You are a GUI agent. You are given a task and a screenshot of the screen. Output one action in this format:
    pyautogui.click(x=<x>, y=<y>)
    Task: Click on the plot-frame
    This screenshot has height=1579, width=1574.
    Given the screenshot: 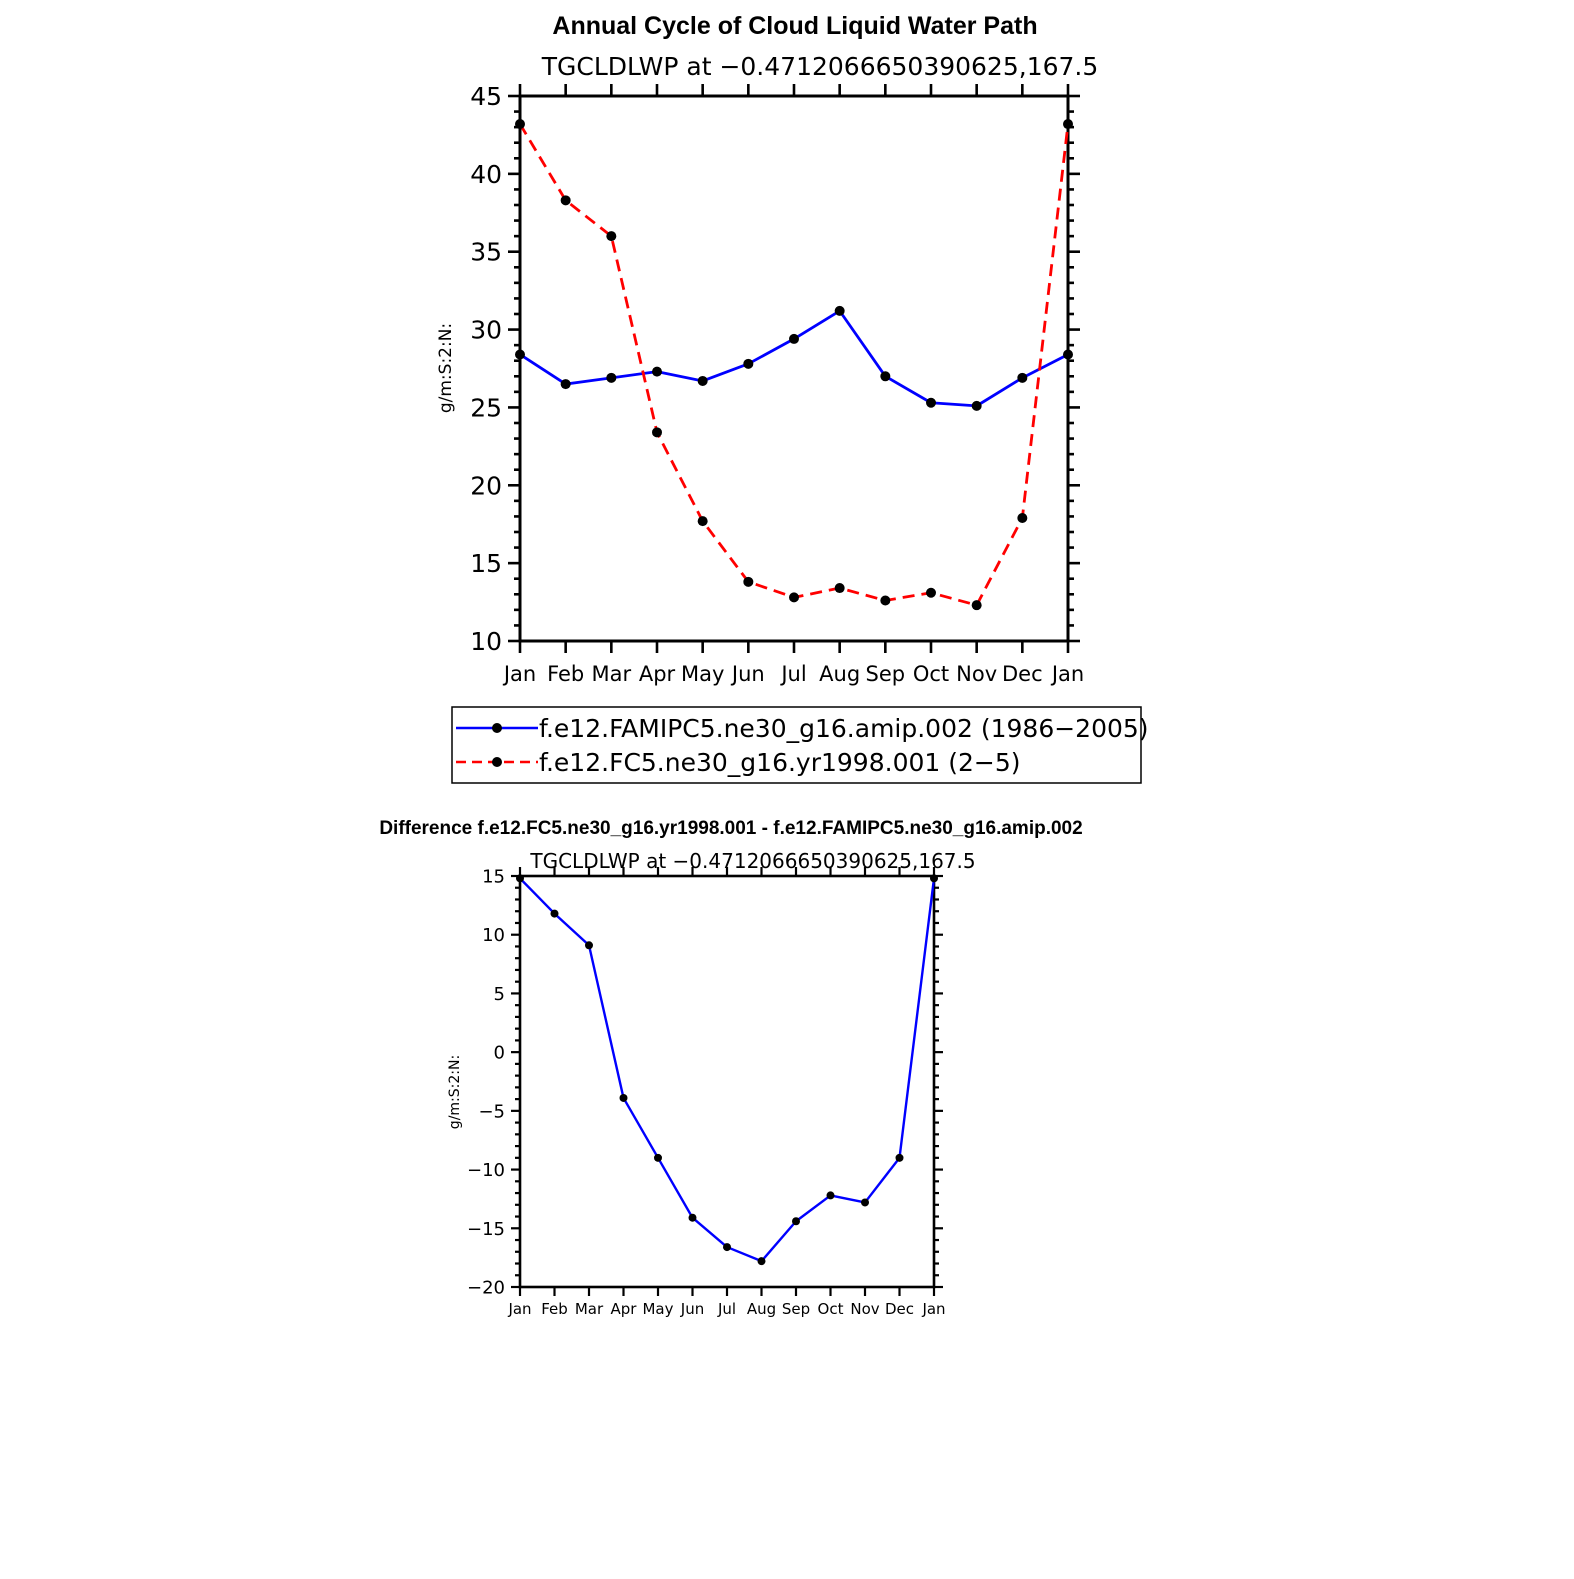 What is the action you would take?
    pyautogui.click(x=794, y=368)
    